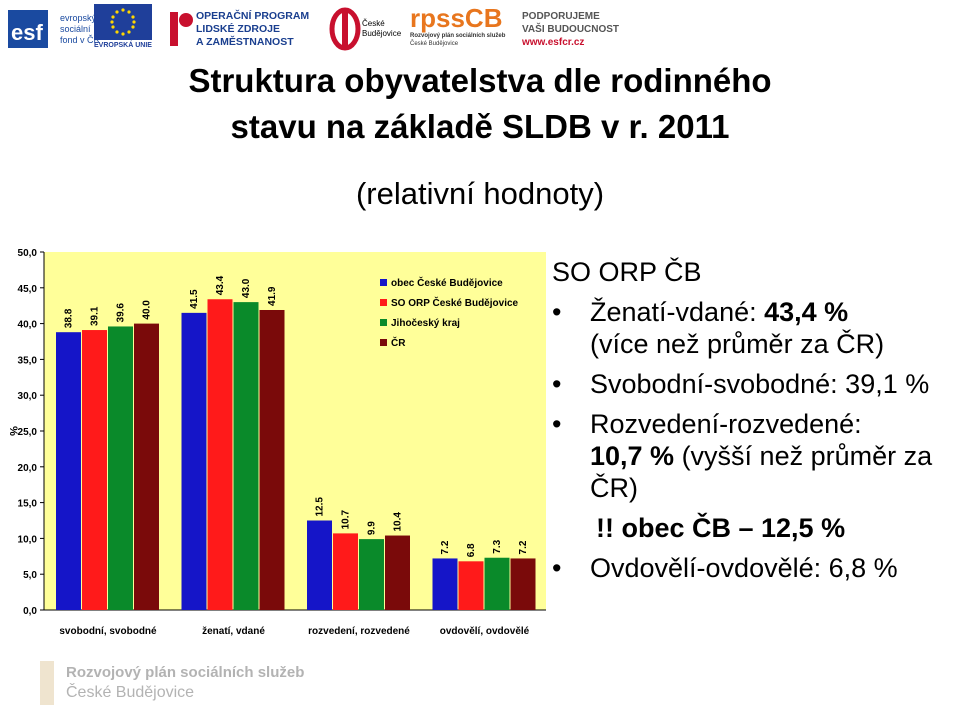 Image resolution: width=960 pixels, height=711 pixels. I want to click on y-tick-label: 50,0, so click(28, 253).